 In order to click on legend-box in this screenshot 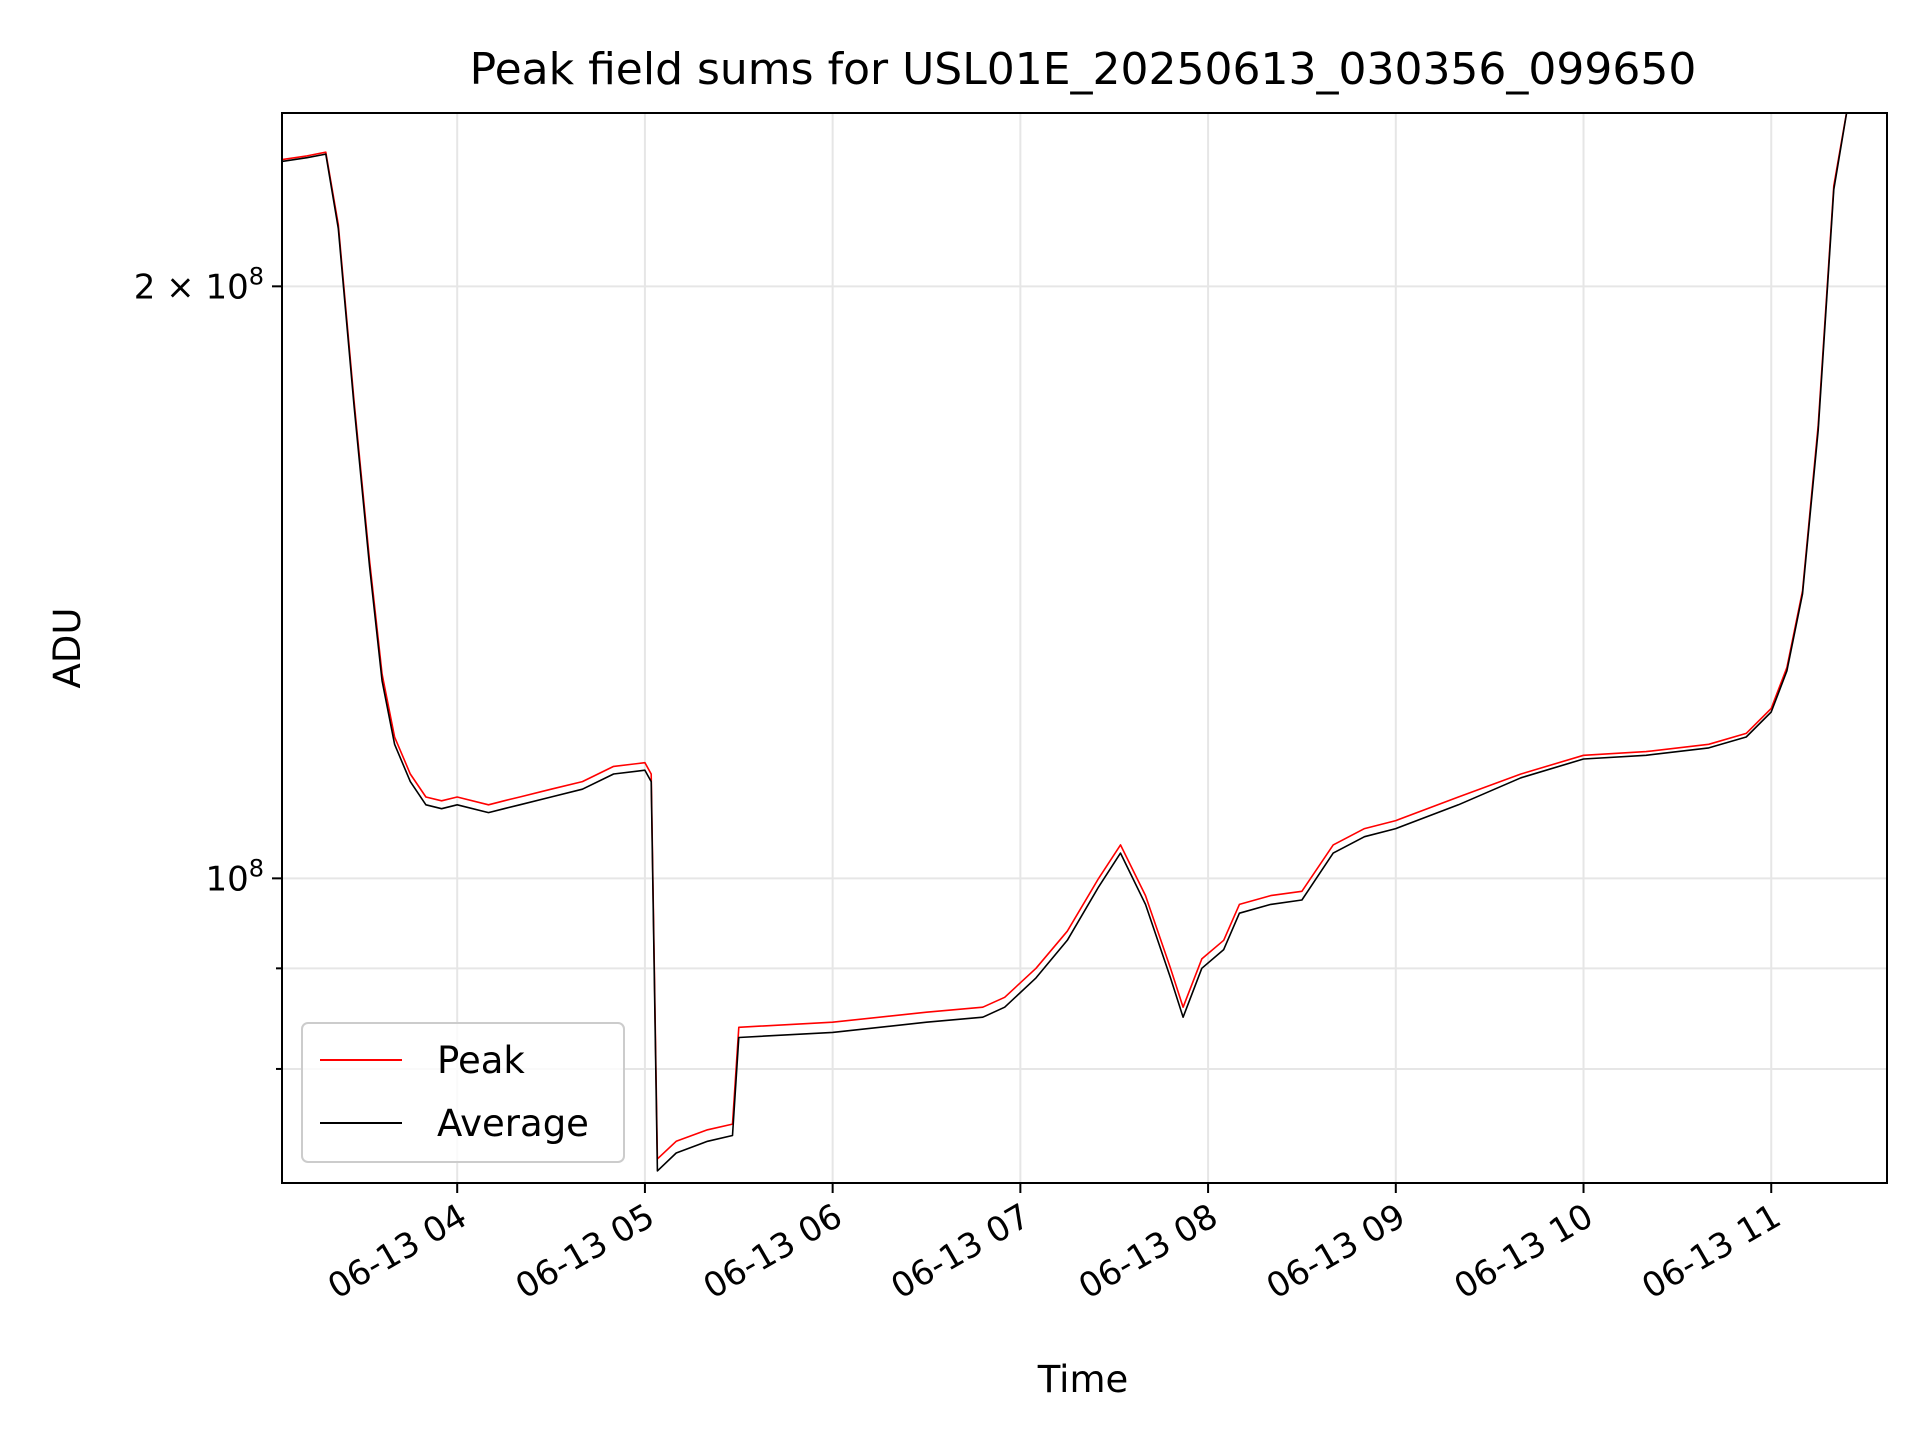, I will do `click(463, 1092)`.